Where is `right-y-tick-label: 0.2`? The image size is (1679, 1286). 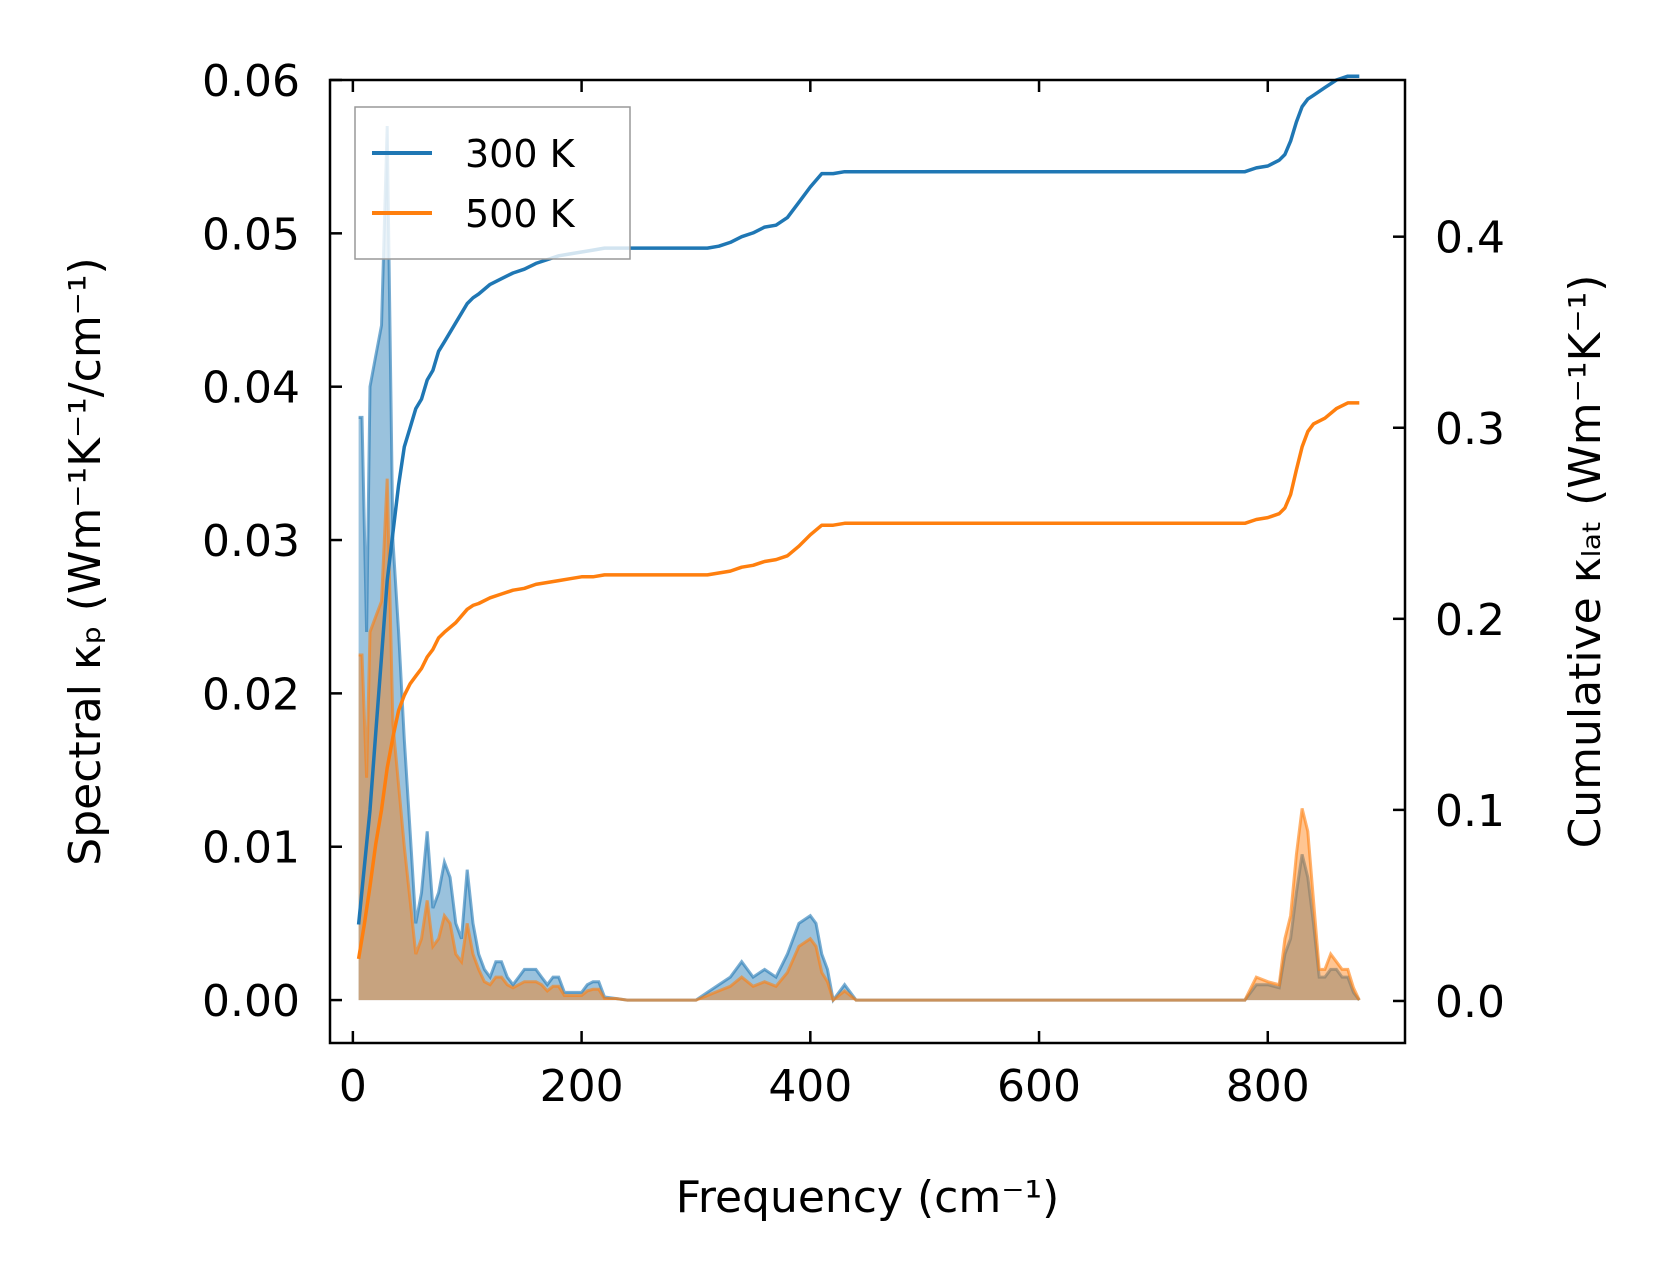
right-y-tick-label: 0.2 is located at coordinates (1470, 620).